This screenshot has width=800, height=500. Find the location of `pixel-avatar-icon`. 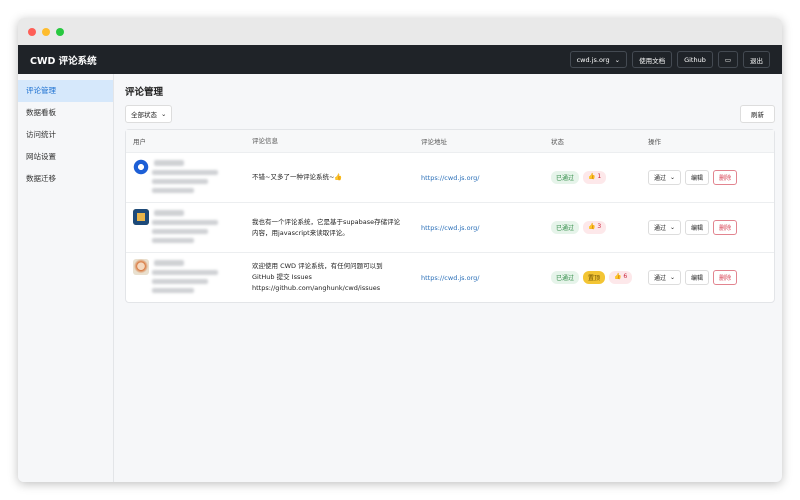

pixel-avatar-icon is located at coordinates (141, 217).